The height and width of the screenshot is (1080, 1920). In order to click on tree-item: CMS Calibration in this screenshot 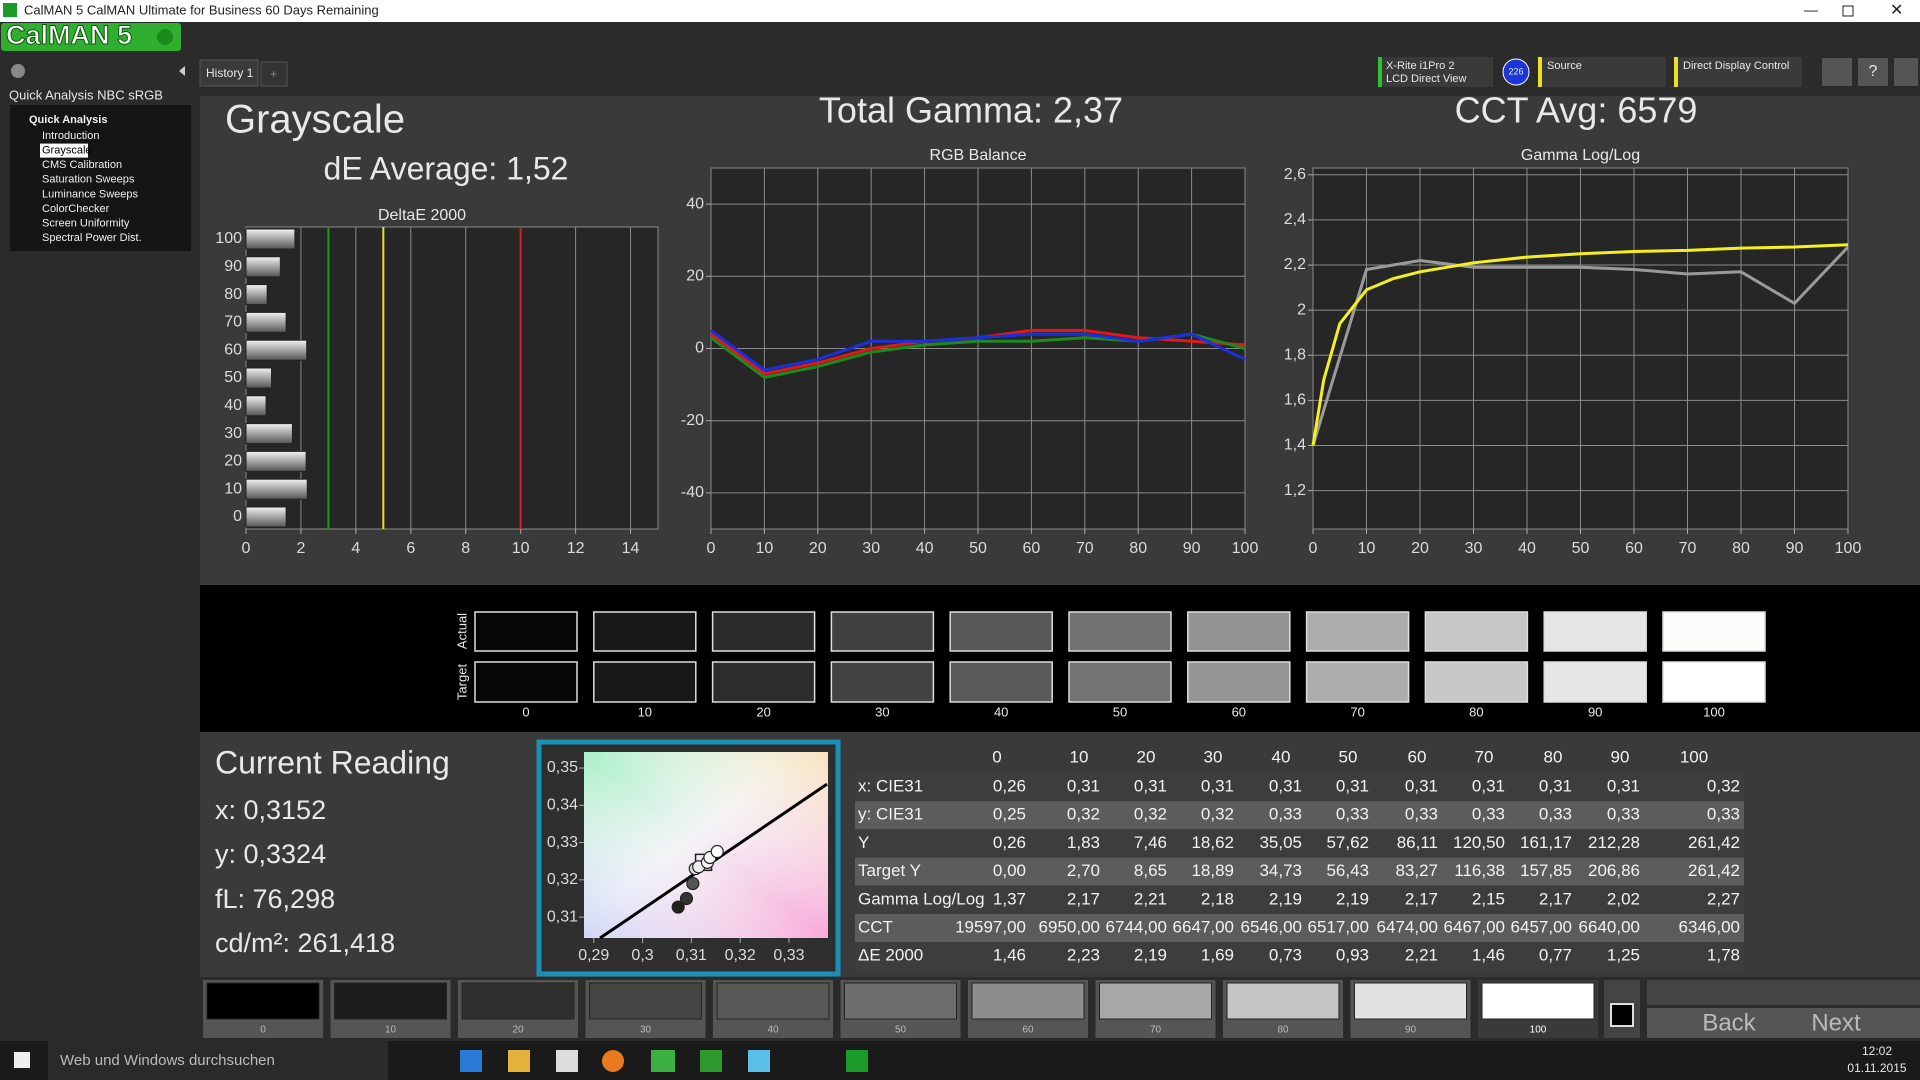, I will do `click(82, 165)`.